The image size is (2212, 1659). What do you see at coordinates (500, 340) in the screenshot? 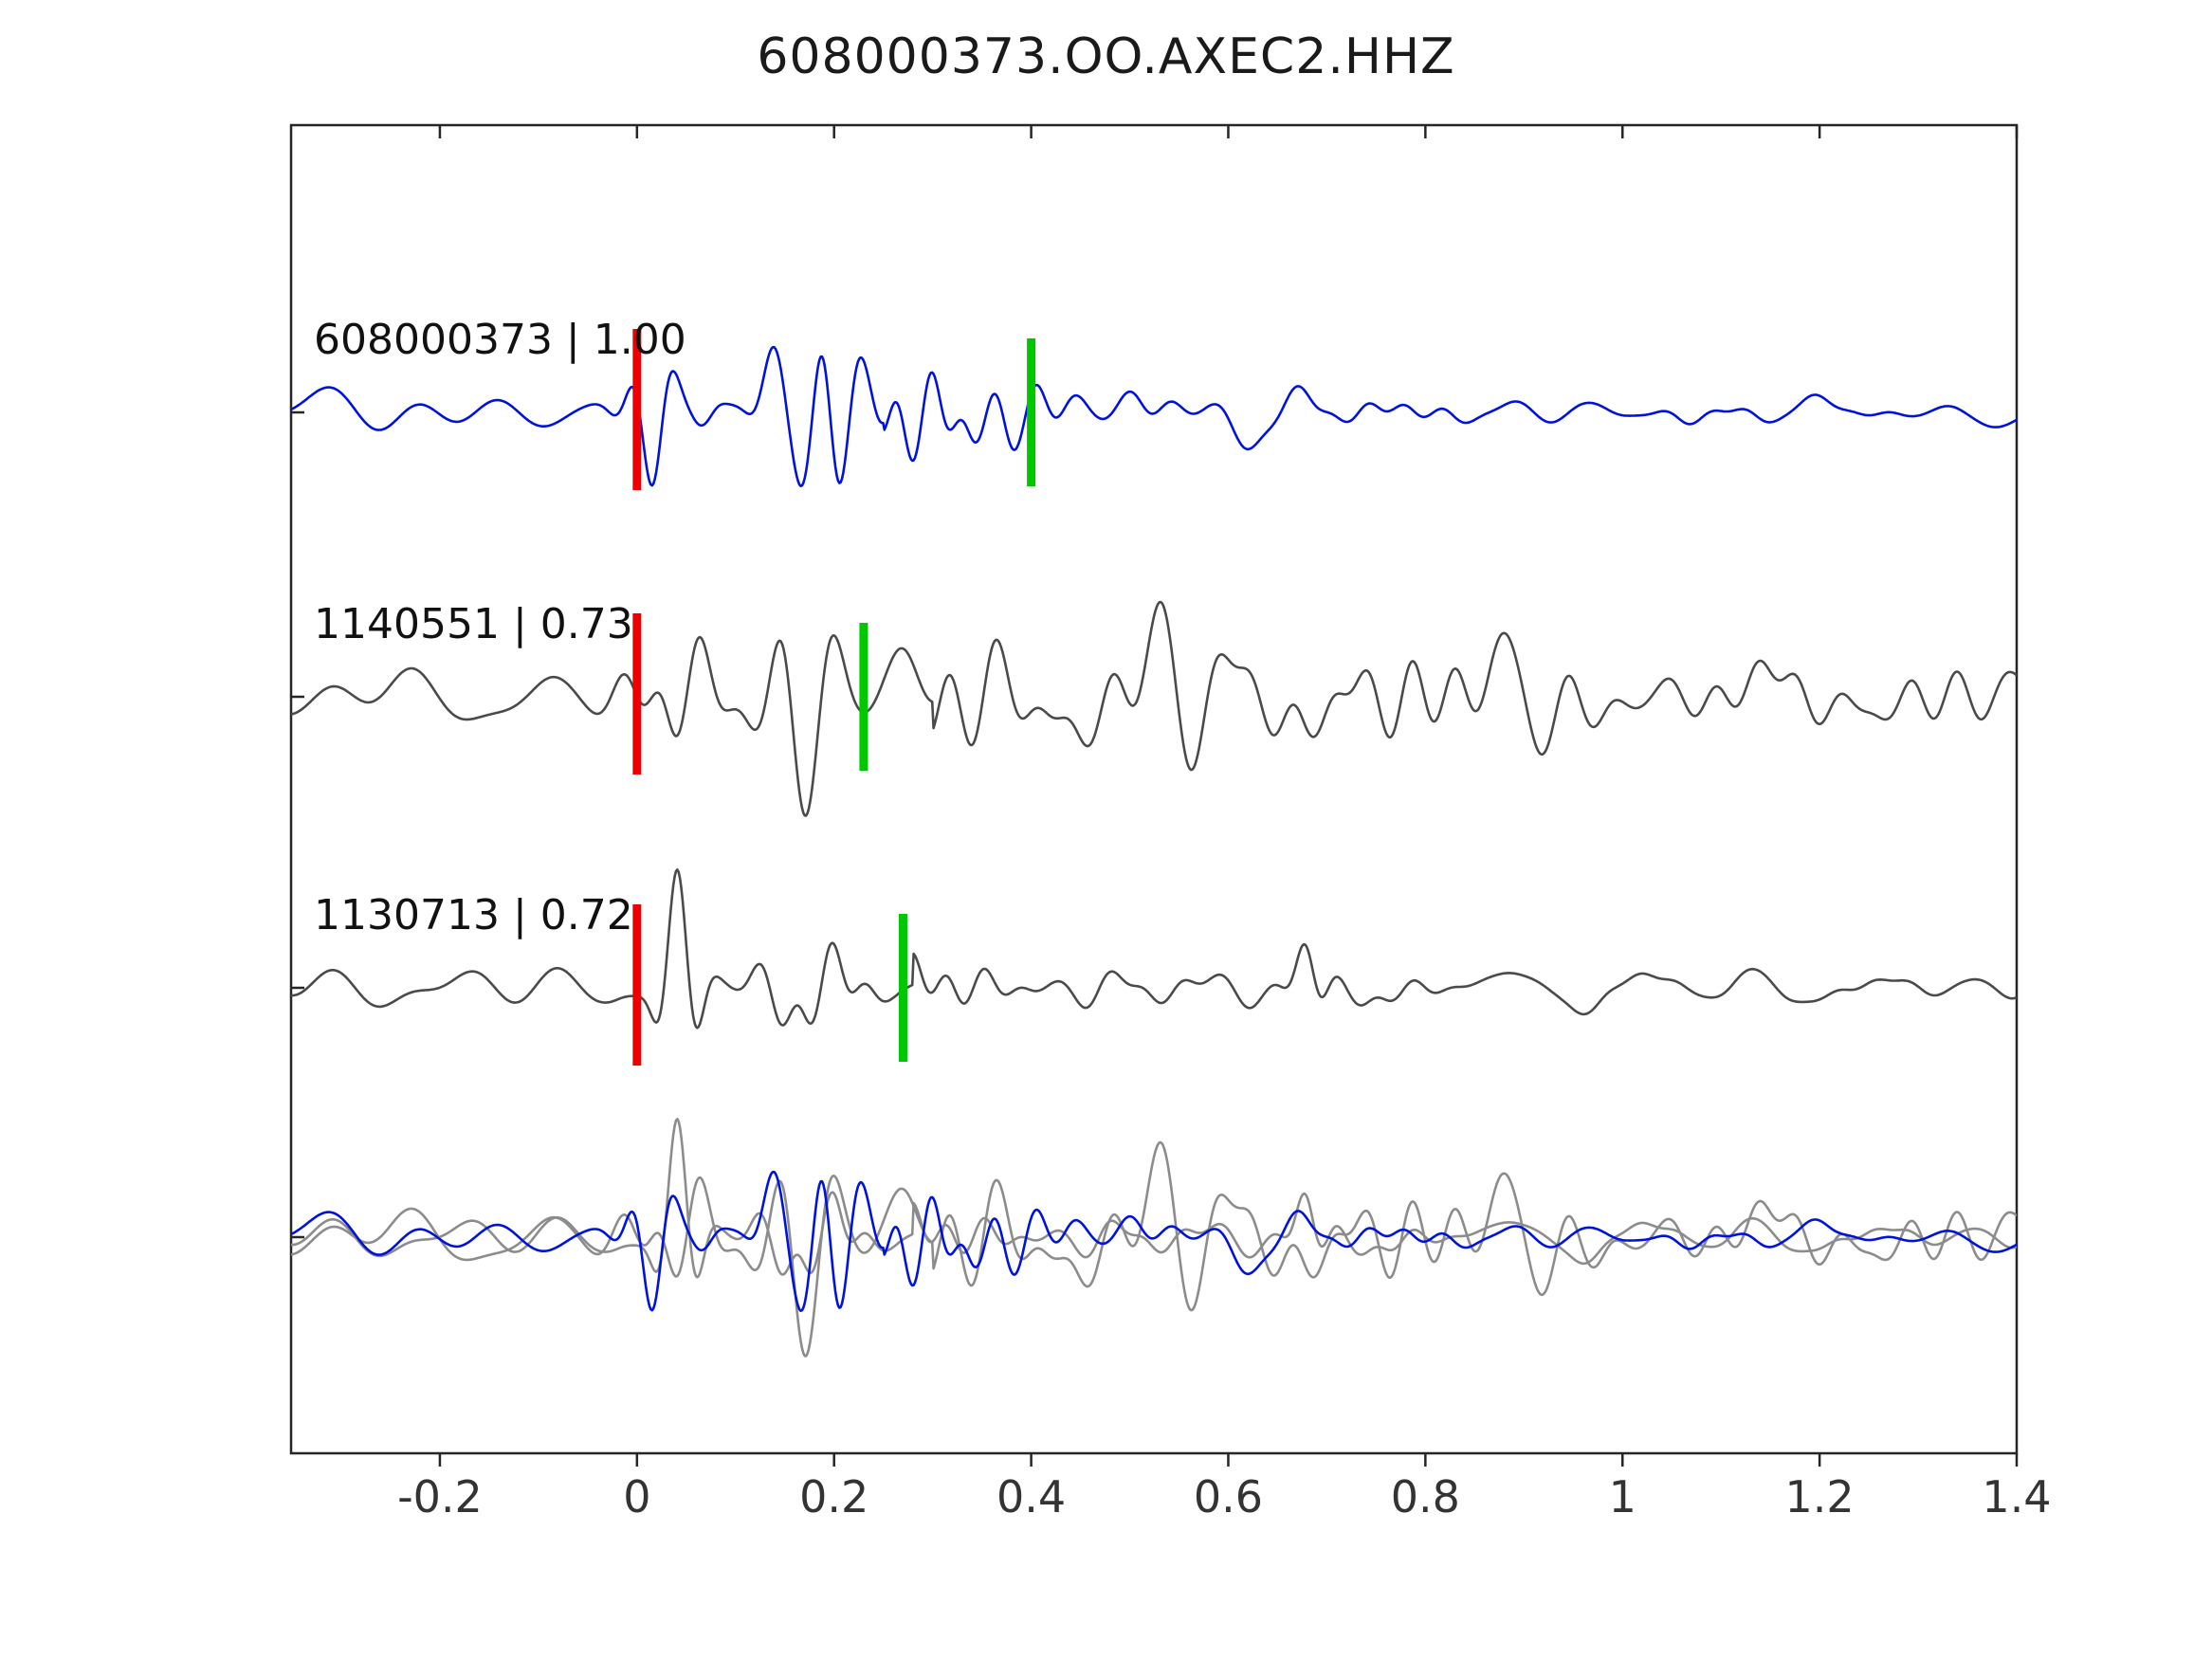
I see `trace-label-608000373: 608000373 | 1.00` at bounding box center [500, 340].